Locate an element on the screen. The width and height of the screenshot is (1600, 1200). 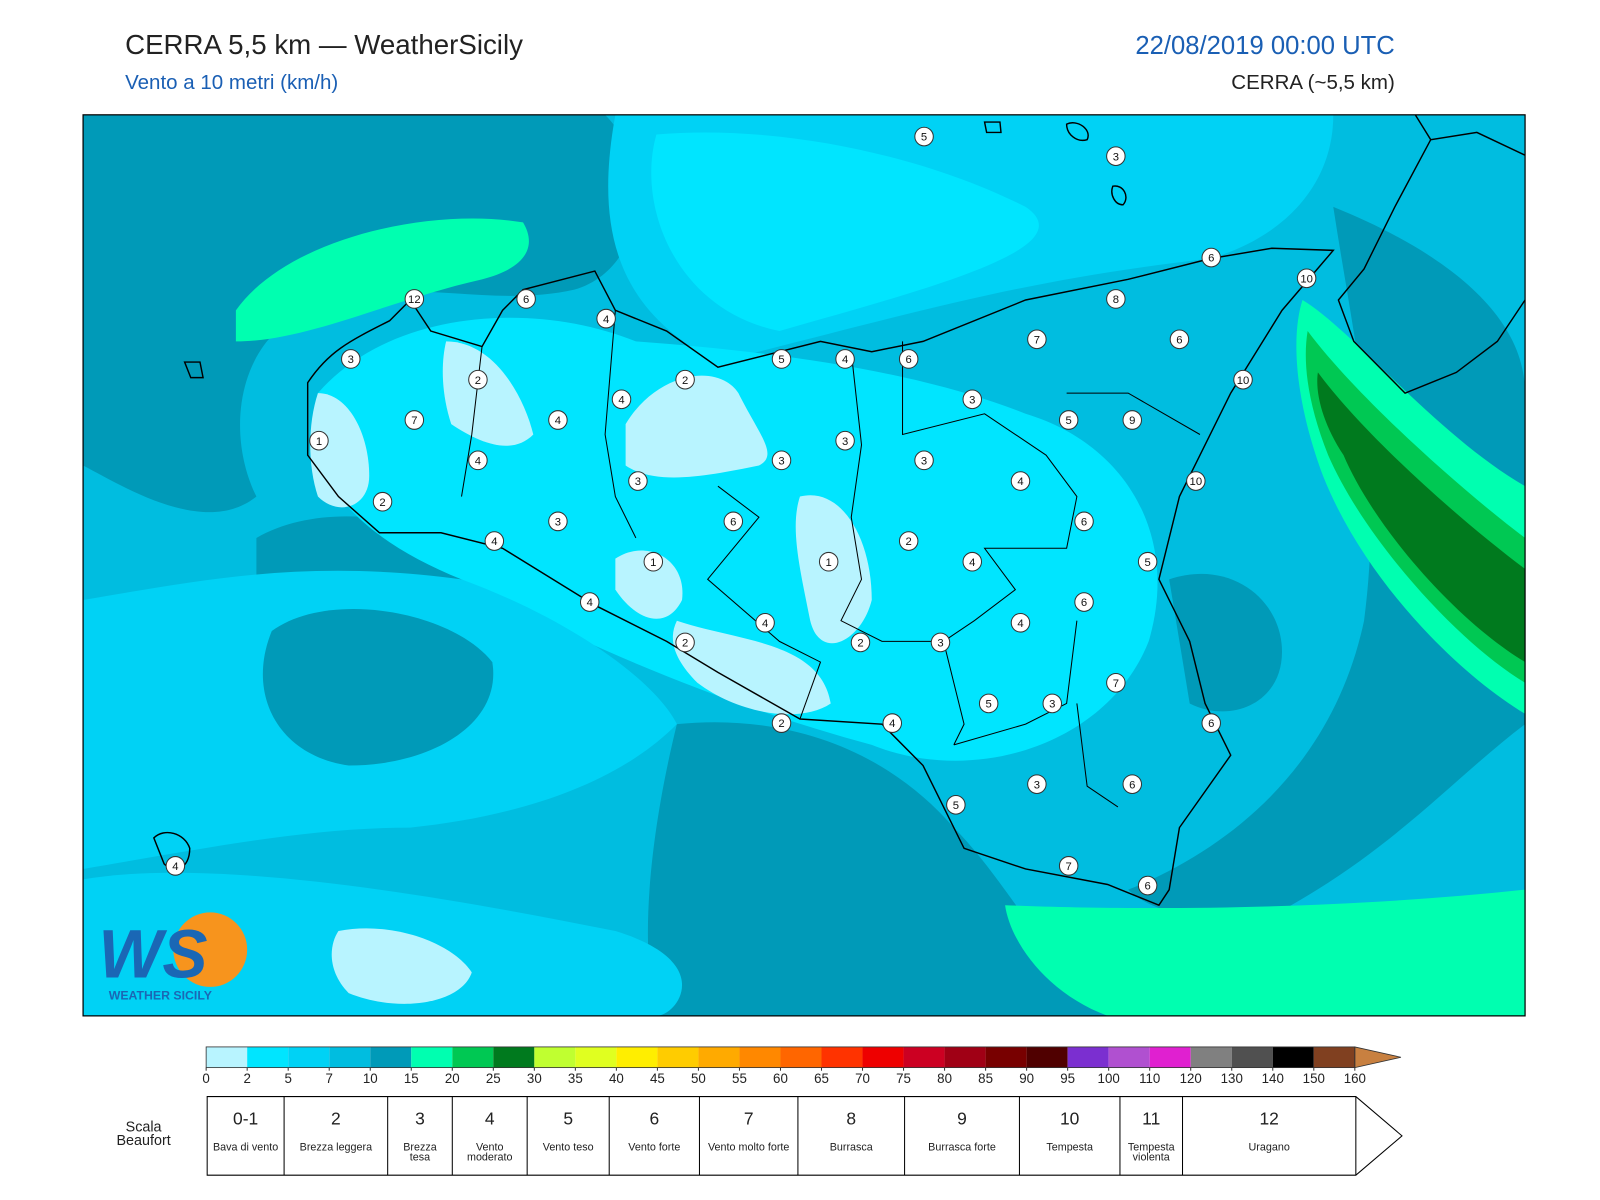
colorbar-tick-label: 10 is located at coordinates (370, 1078).